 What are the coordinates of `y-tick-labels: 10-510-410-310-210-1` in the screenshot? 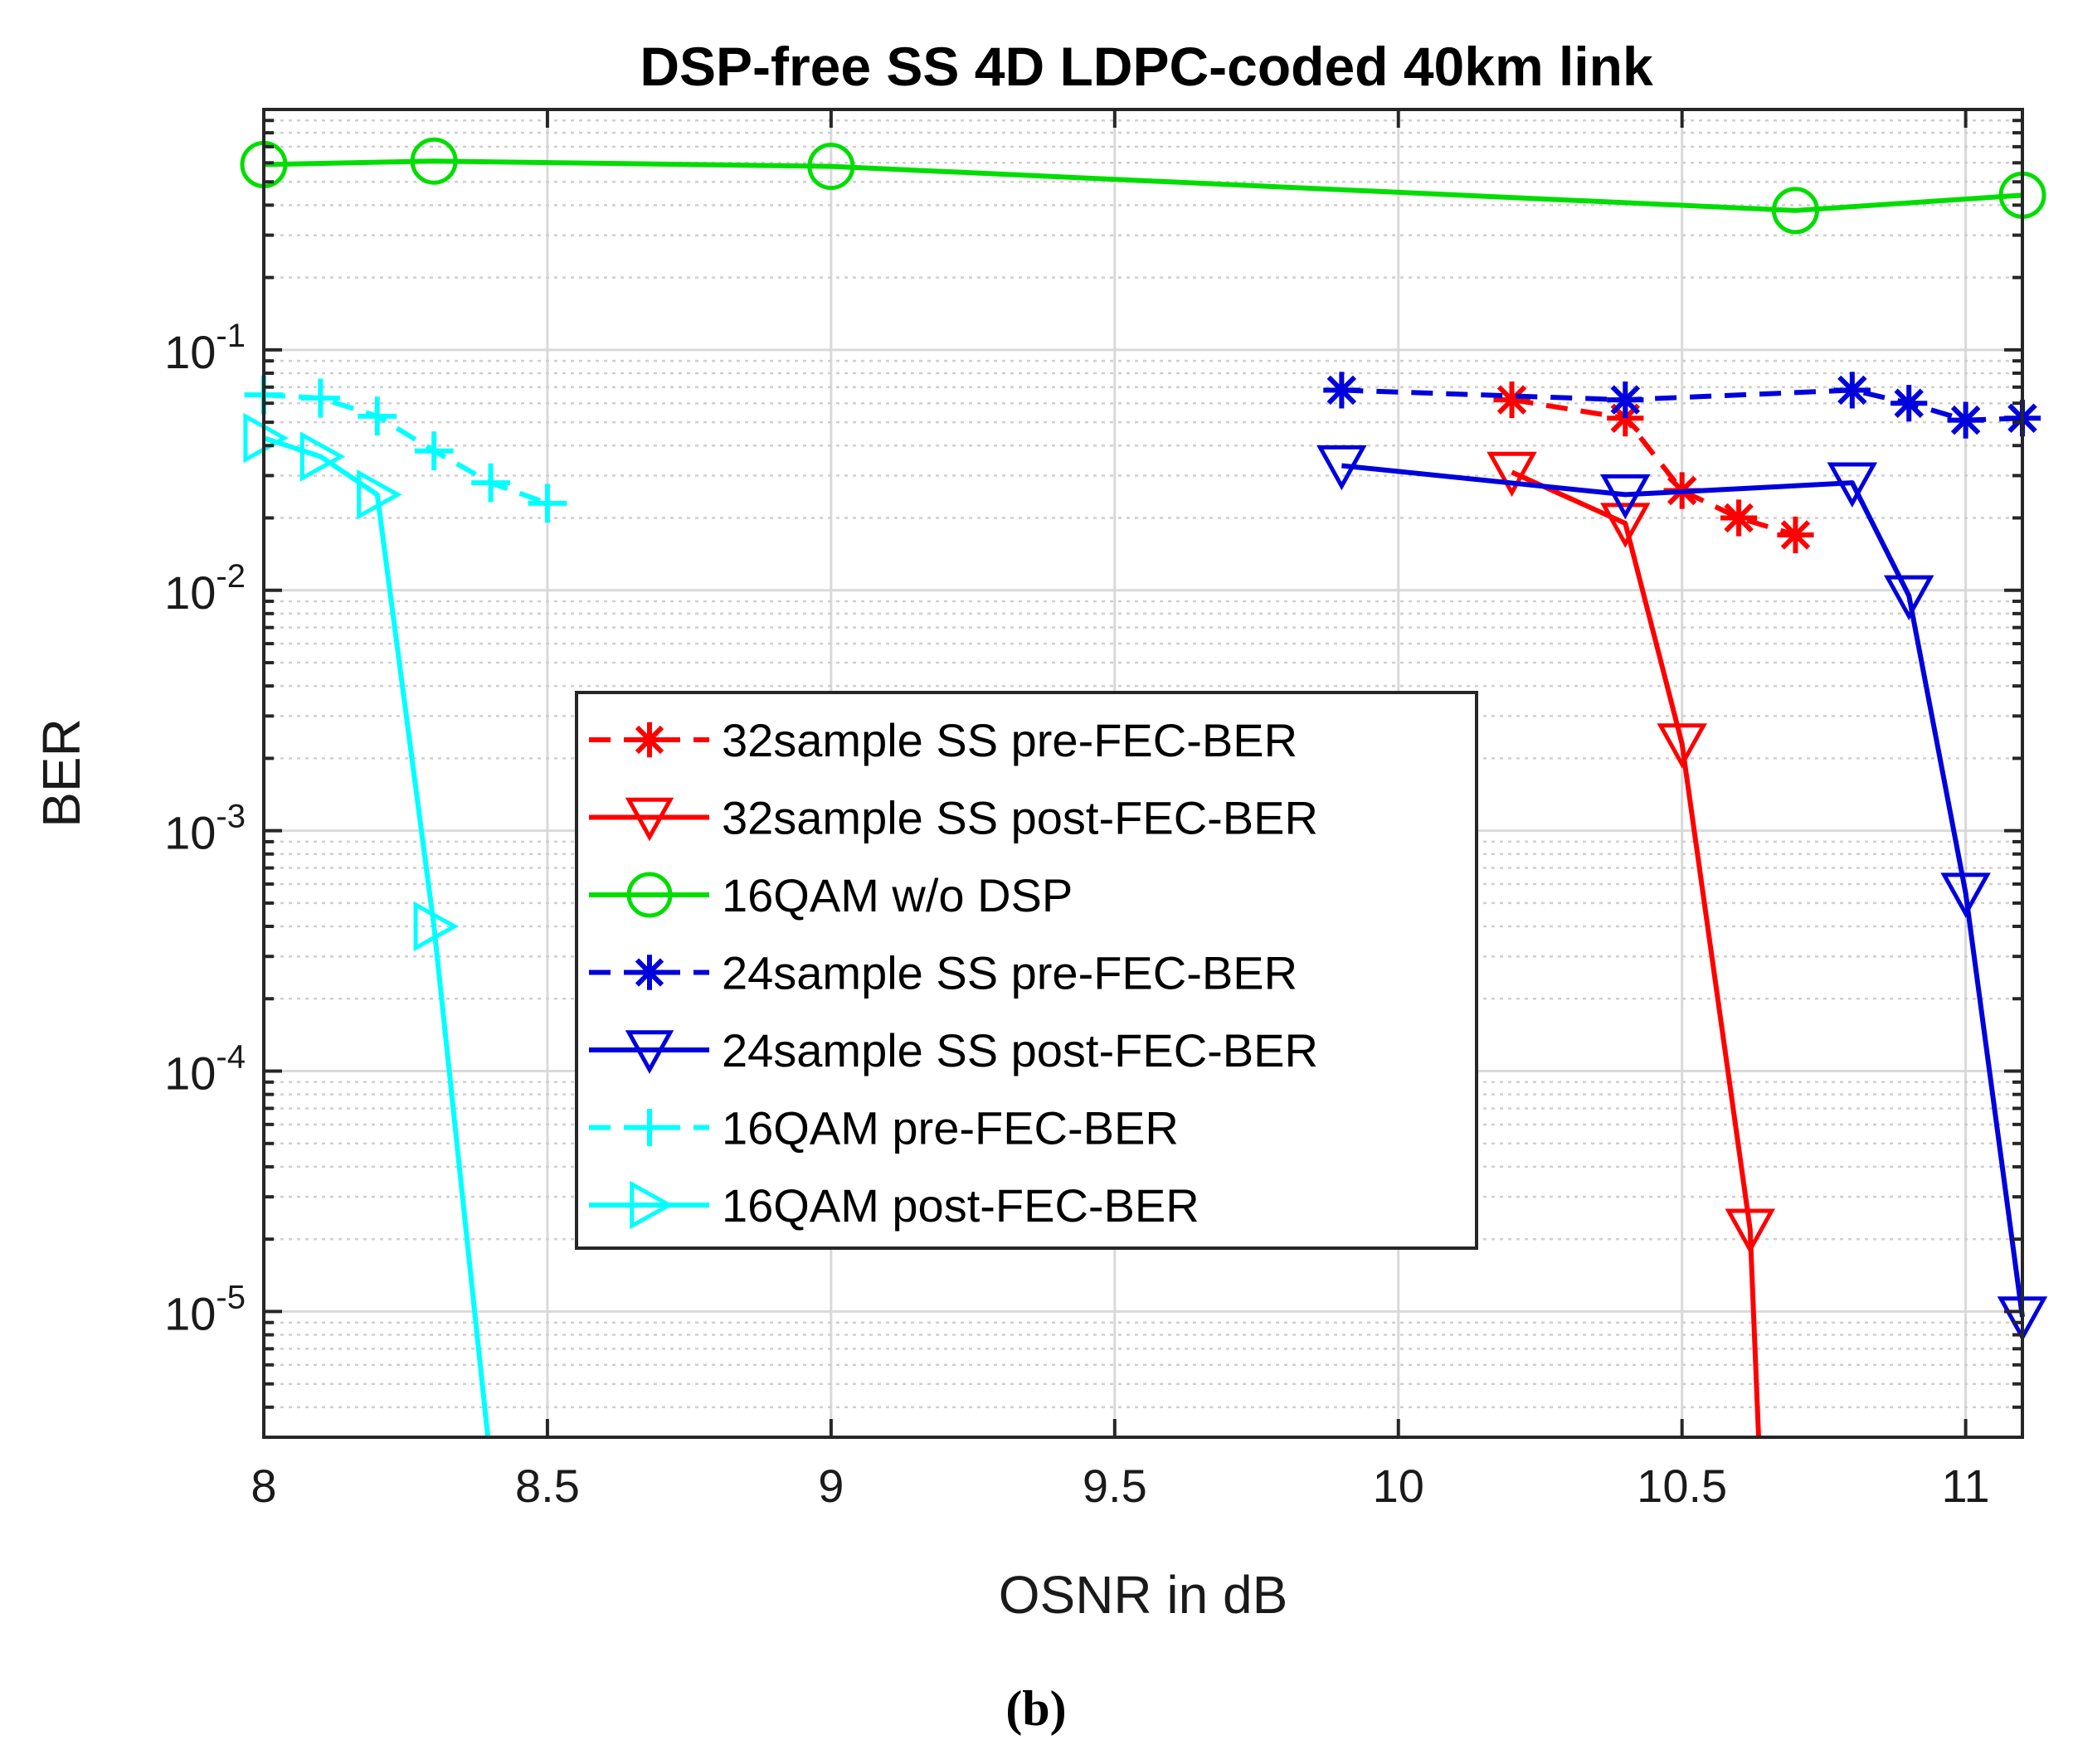 It's located at (205, 829).